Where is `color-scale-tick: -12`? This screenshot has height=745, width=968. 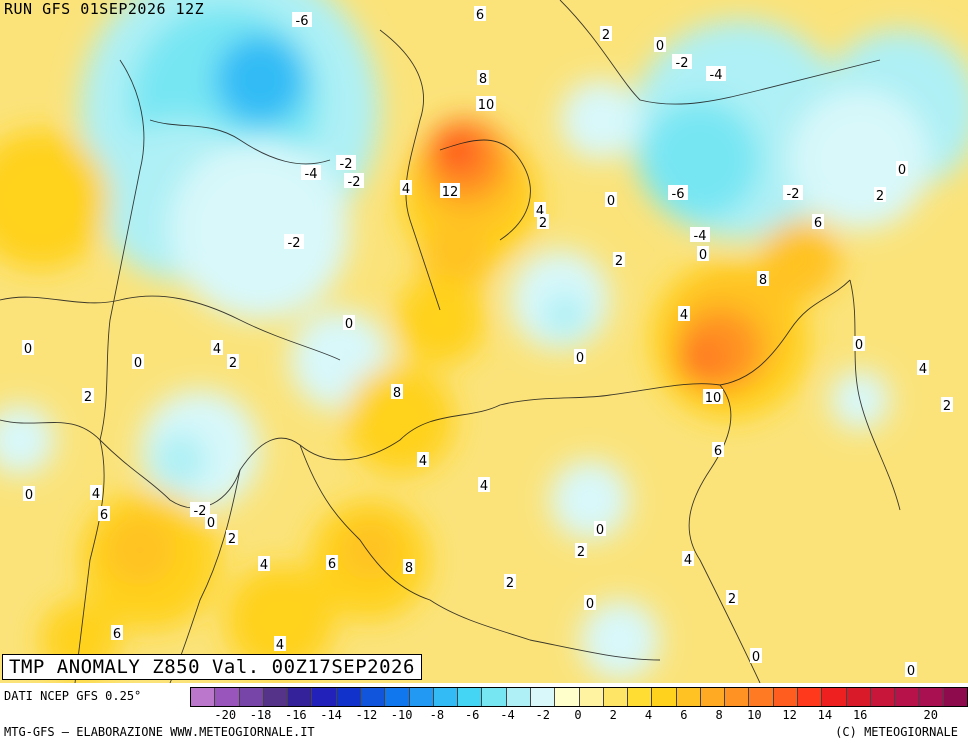
color-scale-tick: -12 is located at coordinates (366, 715).